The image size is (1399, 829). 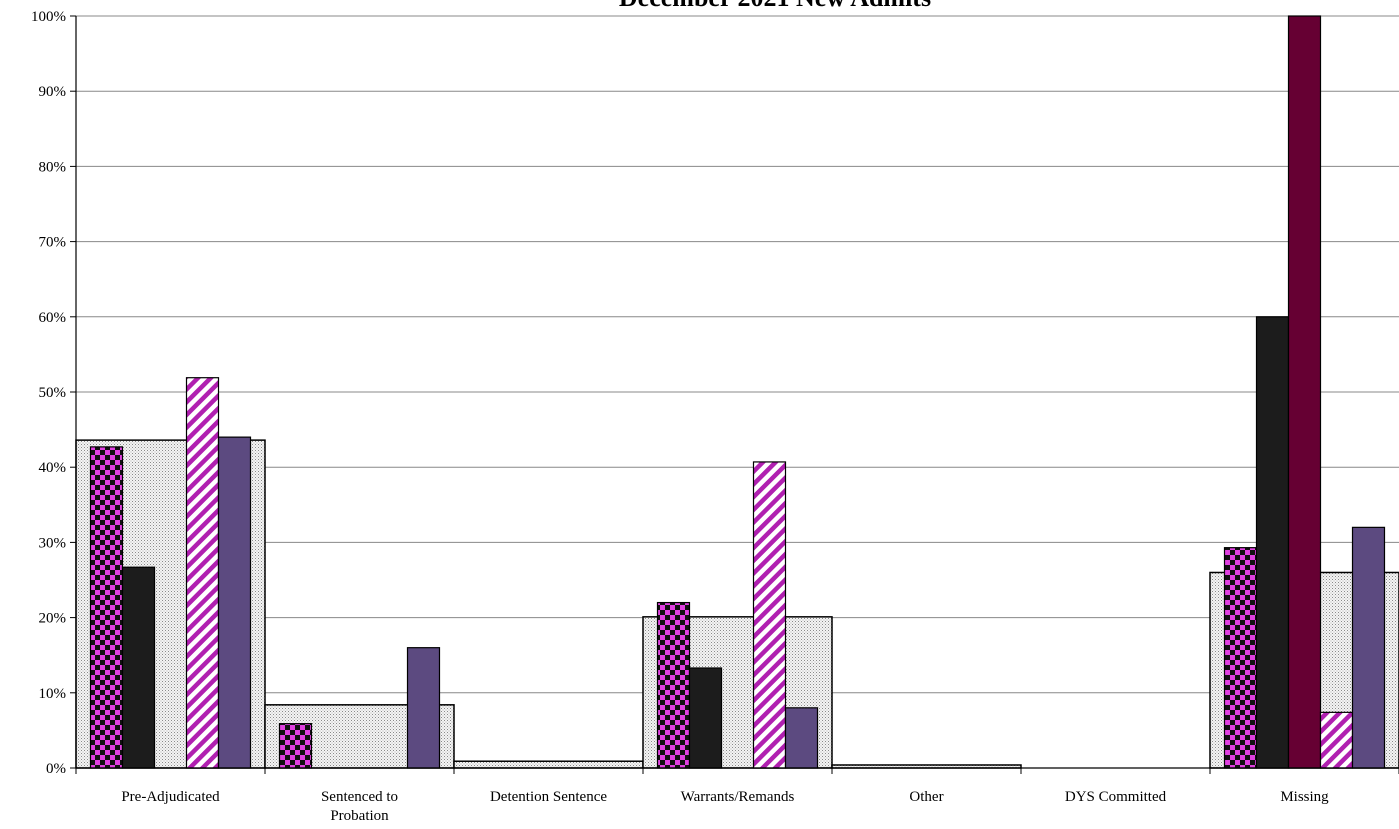 What do you see at coordinates (53, 318) in the screenshot?
I see `y-tick-label: 60%` at bounding box center [53, 318].